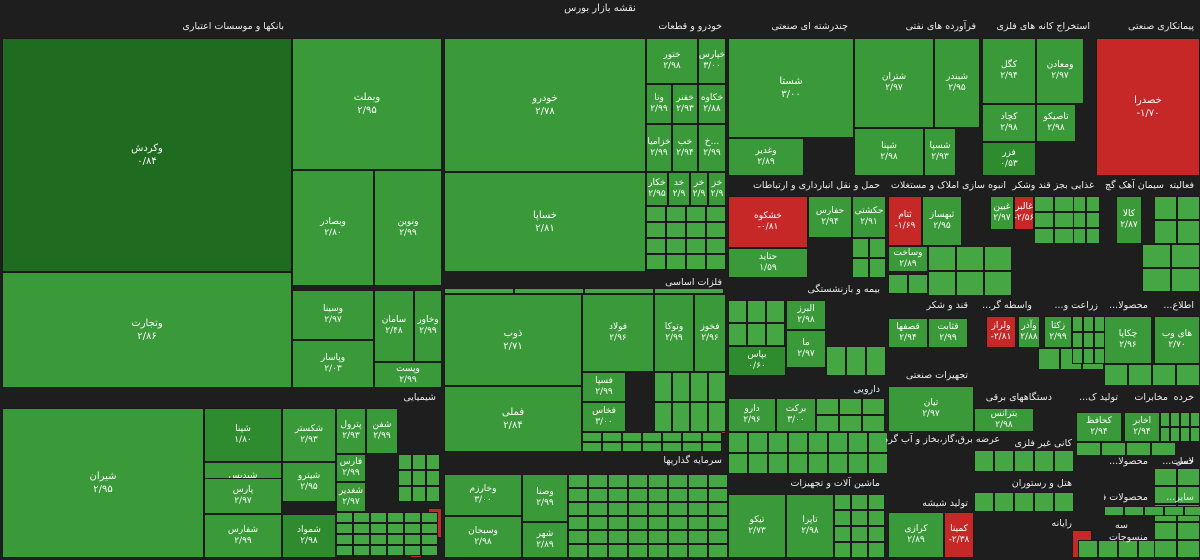 The height and width of the screenshot is (560, 1200). What do you see at coordinates (830, 217) in the screenshot?
I see `stock-tile: حفارس ۲/۹۴` at bounding box center [830, 217].